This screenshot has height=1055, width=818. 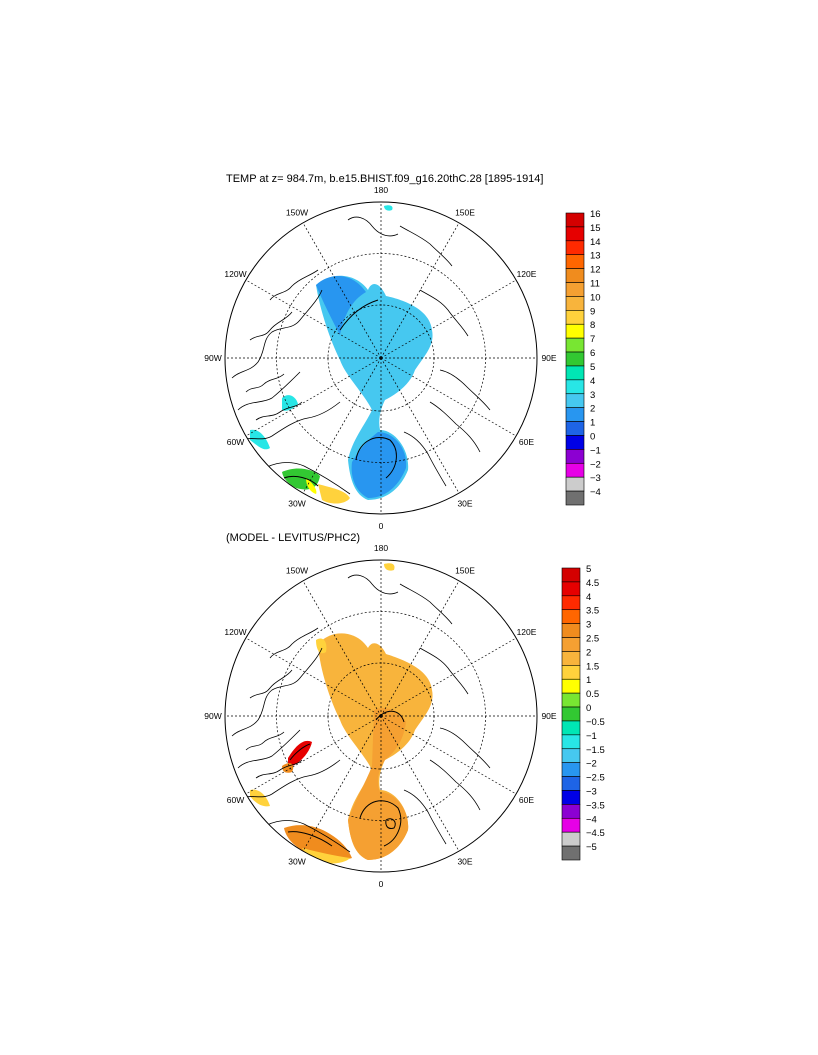 What do you see at coordinates (381, 884) in the screenshot?
I see `lon-label-0: 0` at bounding box center [381, 884].